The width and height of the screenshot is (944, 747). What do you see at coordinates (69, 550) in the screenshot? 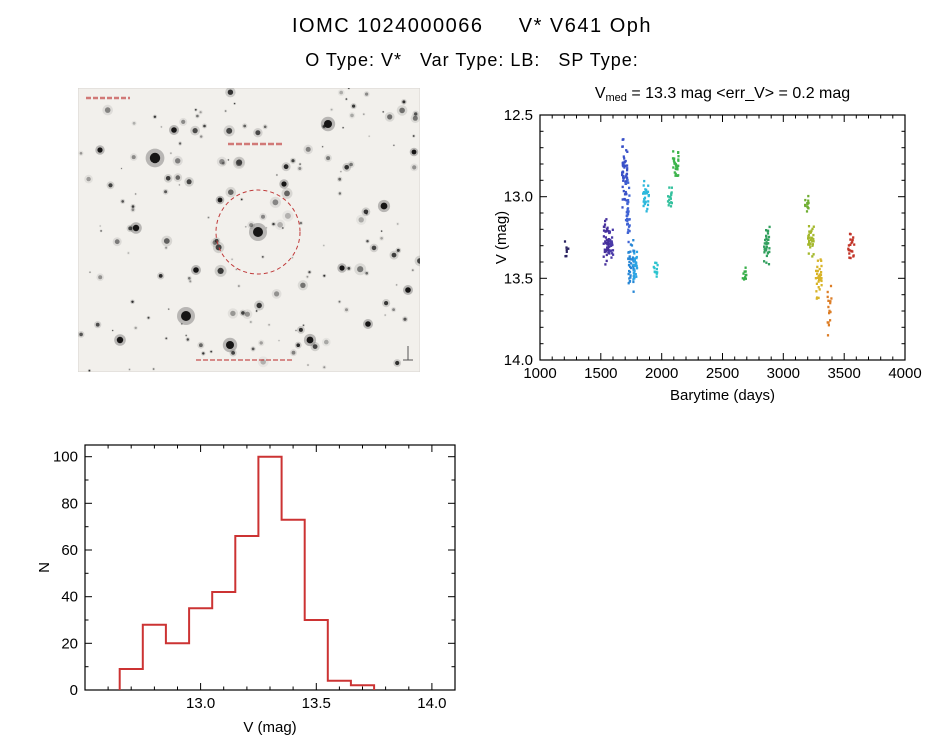
I see `hist-ytick-label: 60` at bounding box center [69, 550].